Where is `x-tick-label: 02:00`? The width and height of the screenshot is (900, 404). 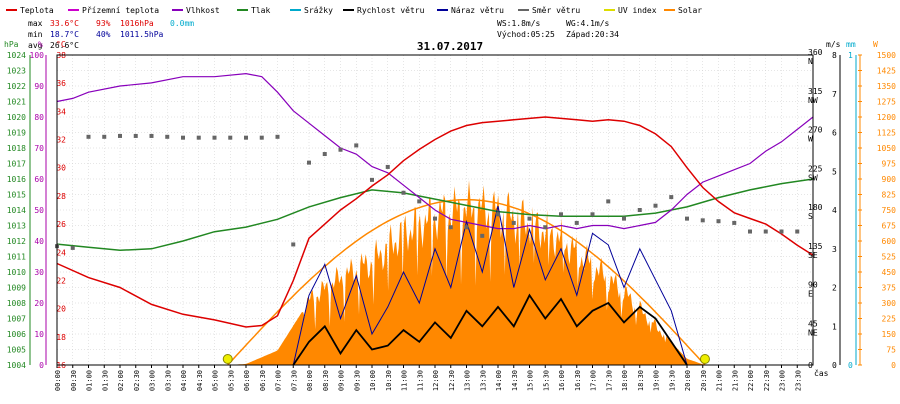 x-tick-label: 02:00 is located at coordinates (121, 380).